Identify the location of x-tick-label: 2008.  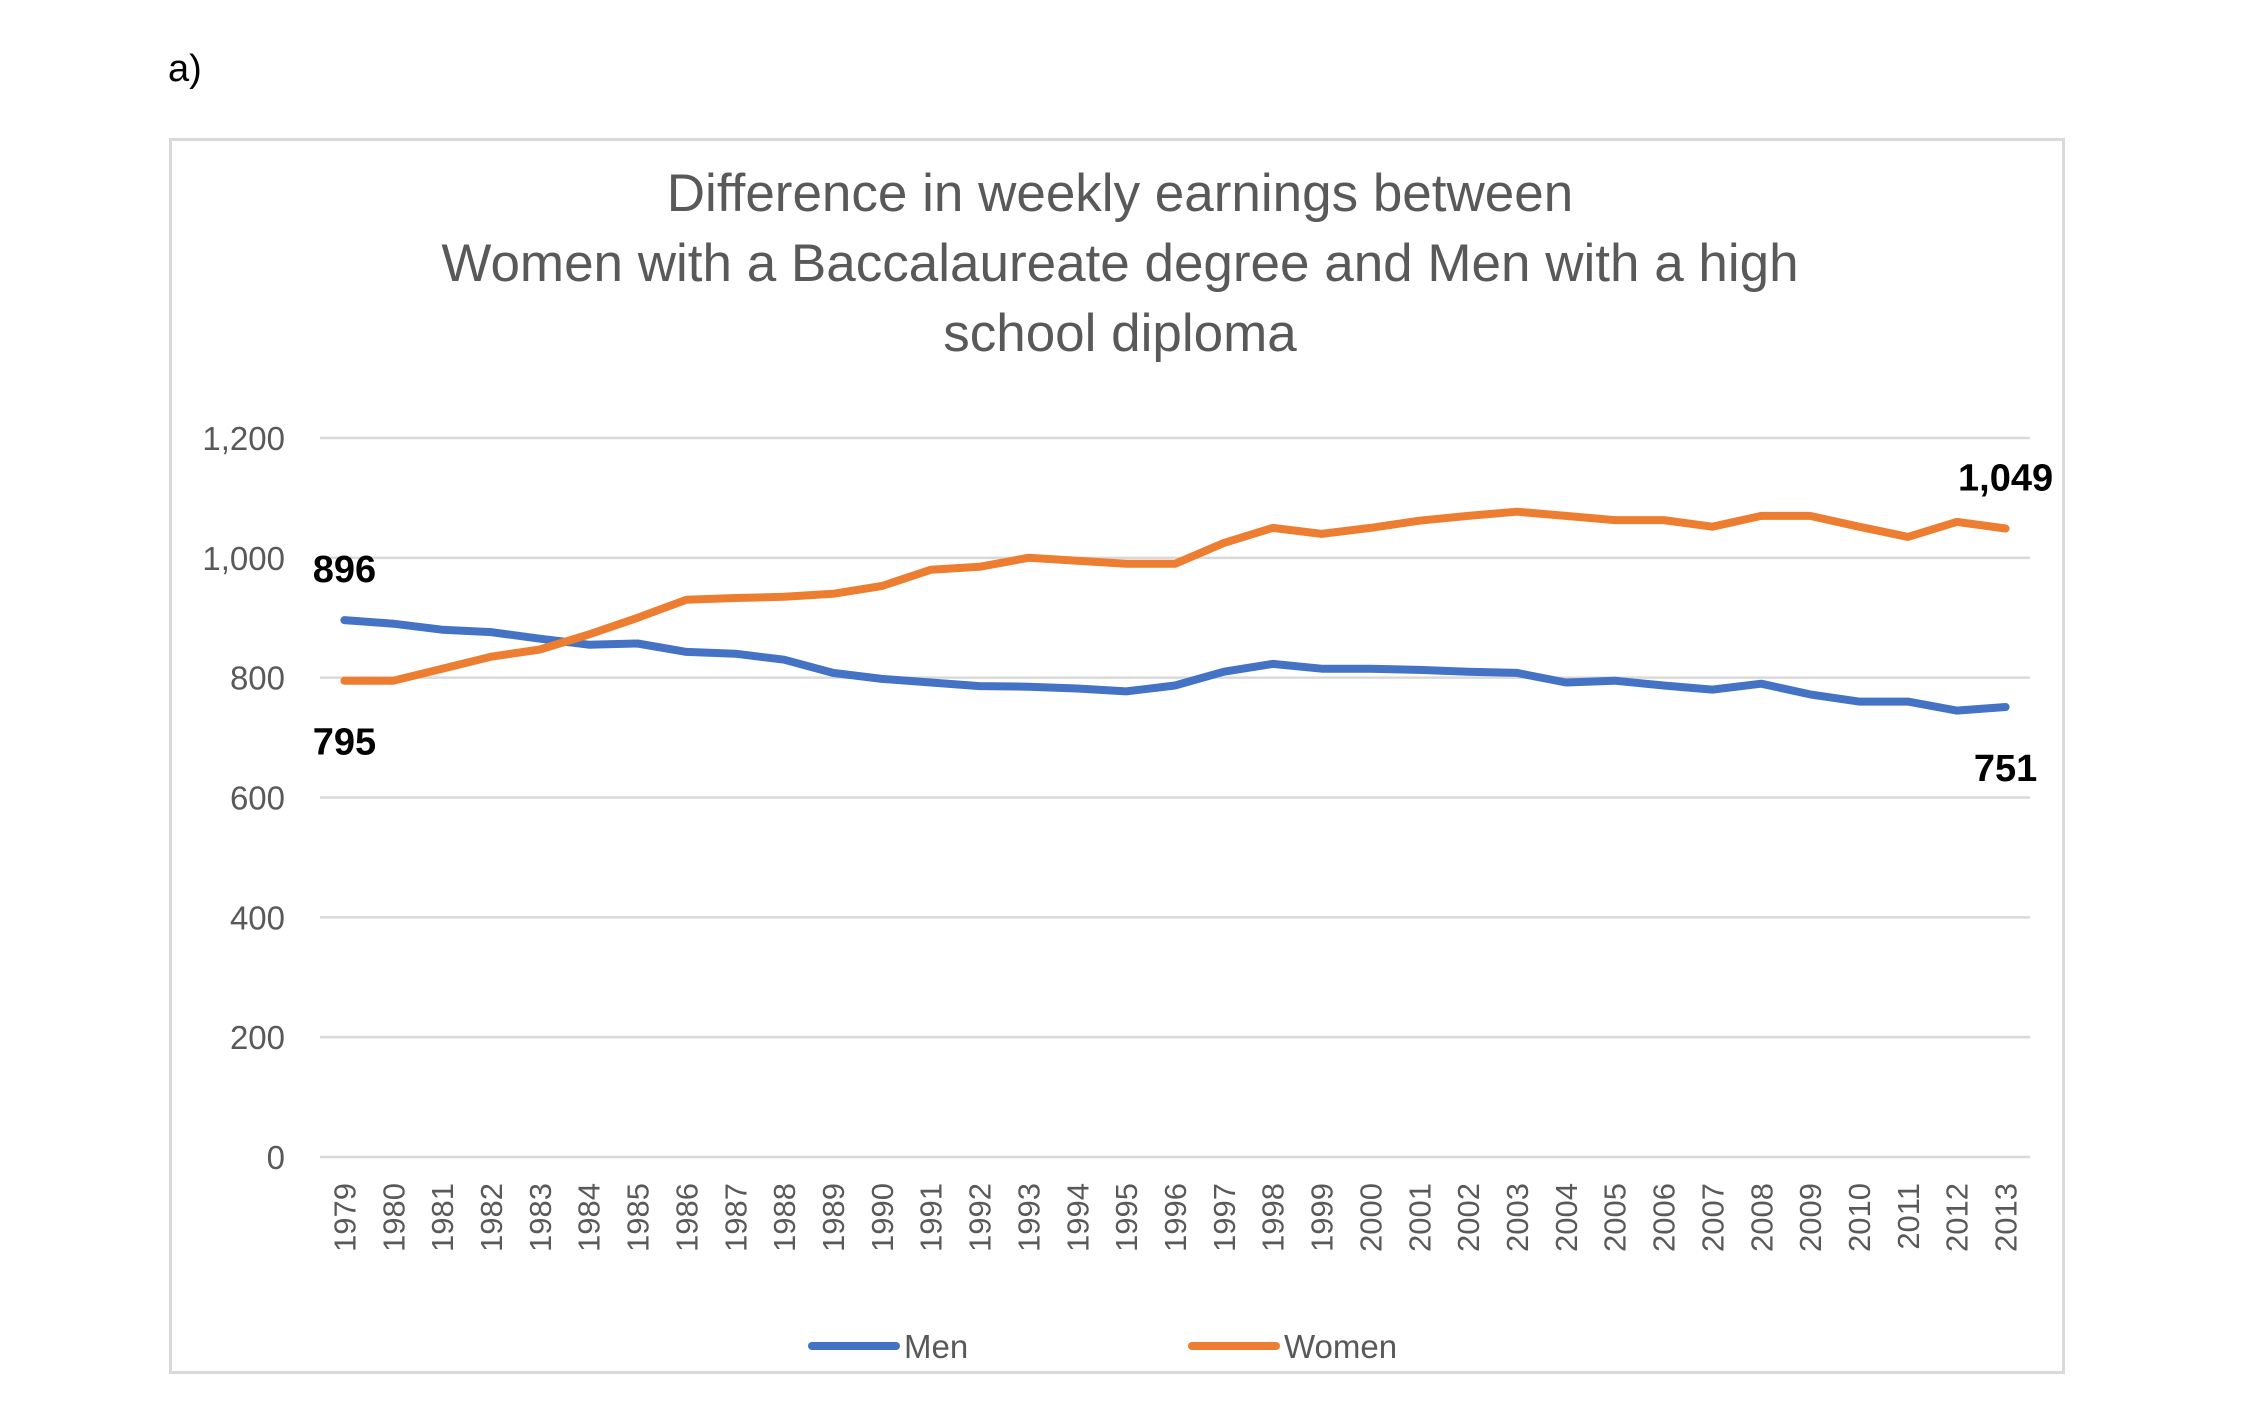
(1761, 1217).